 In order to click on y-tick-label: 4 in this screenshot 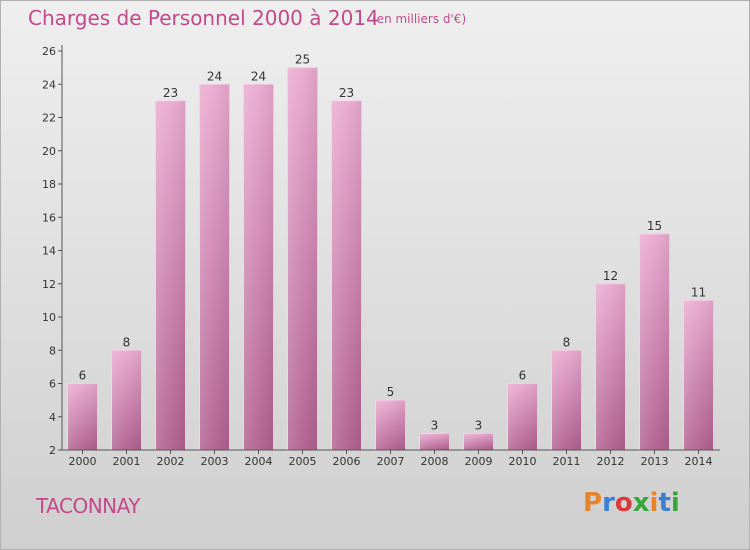, I will do `click(52, 417)`.